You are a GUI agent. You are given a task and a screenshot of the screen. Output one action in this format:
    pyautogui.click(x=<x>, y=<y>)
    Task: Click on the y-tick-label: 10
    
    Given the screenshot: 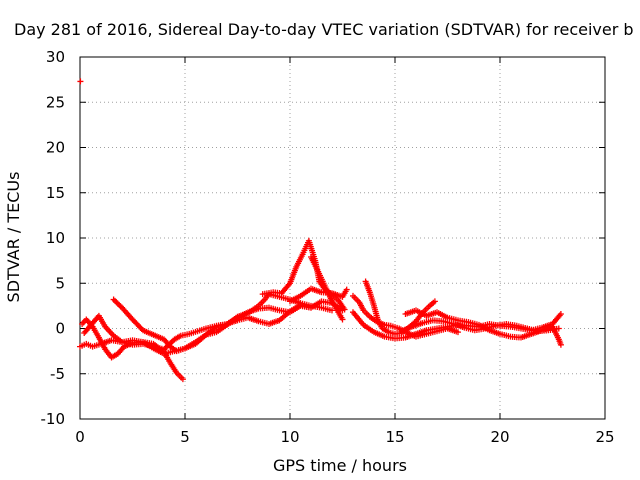 What is the action you would take?
    pyautogui.click(x=55, y=238)
    